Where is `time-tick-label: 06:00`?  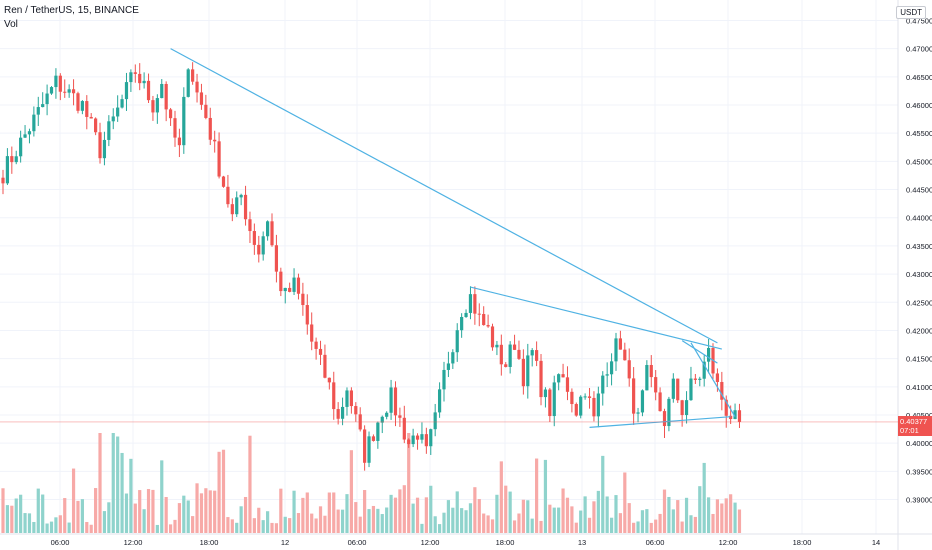 time-tick-label: 06:00 is located at coordinates (357, 542).